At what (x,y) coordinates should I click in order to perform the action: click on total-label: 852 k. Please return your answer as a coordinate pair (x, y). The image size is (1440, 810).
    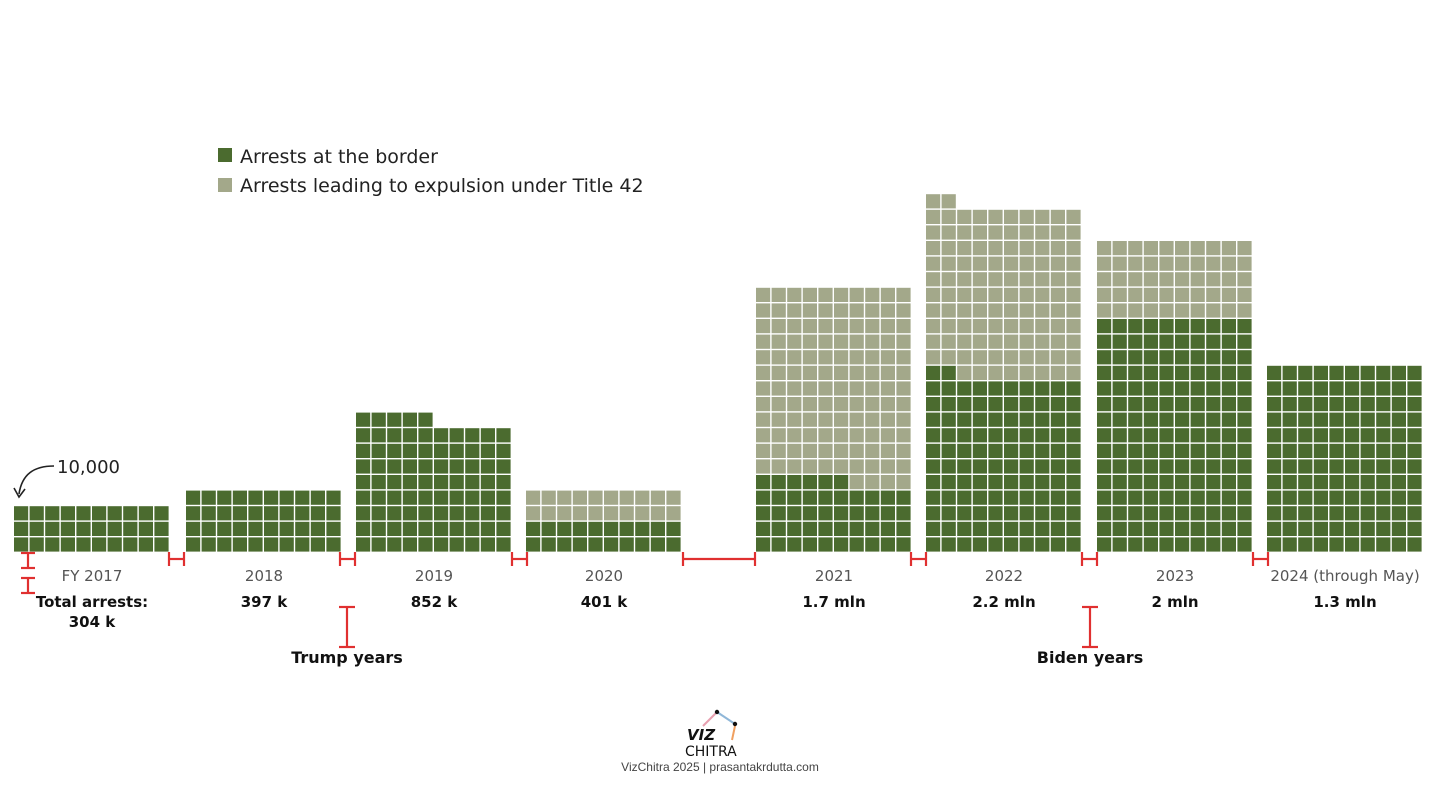
    Looking at the image, I should click on (435, 602).